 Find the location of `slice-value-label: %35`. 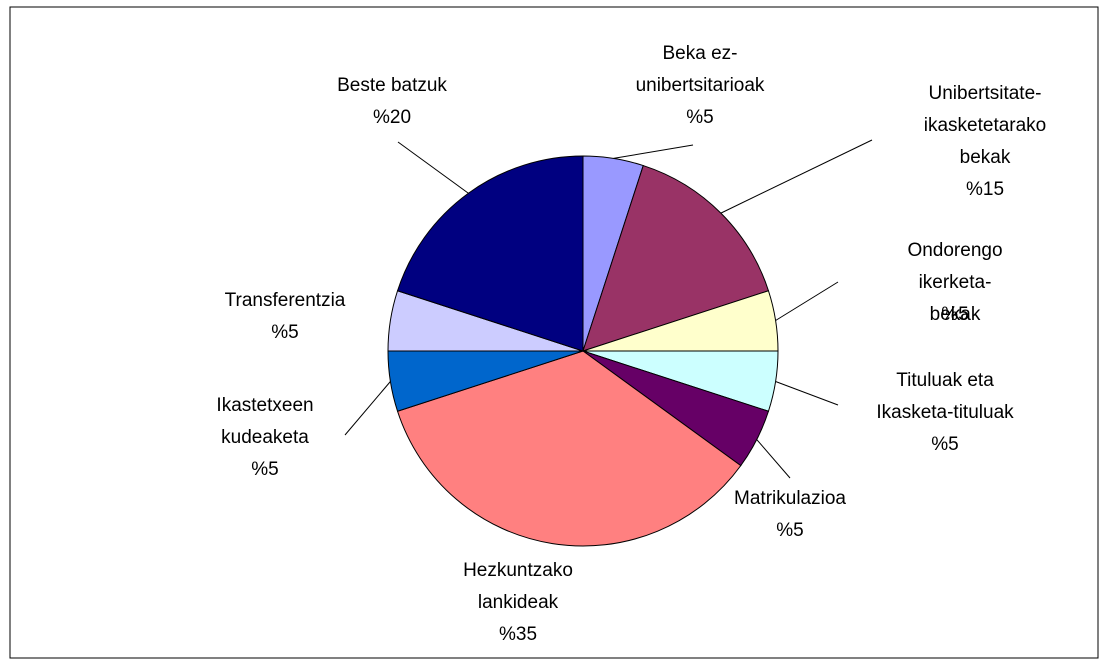

slice-value-label: %35 is located at coordinates (518, 634).